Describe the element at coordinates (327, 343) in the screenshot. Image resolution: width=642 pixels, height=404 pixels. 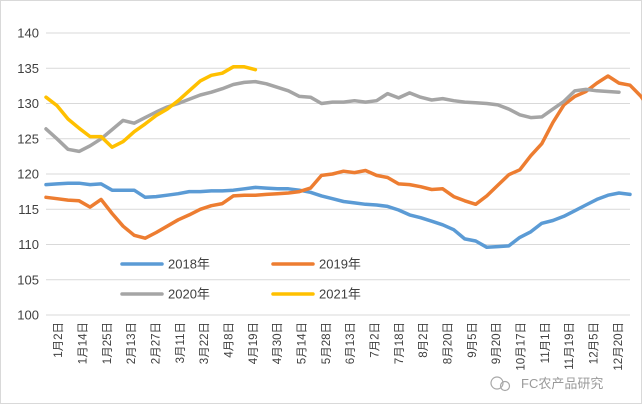
I see `x-tick-label: 5月28日` at that location.